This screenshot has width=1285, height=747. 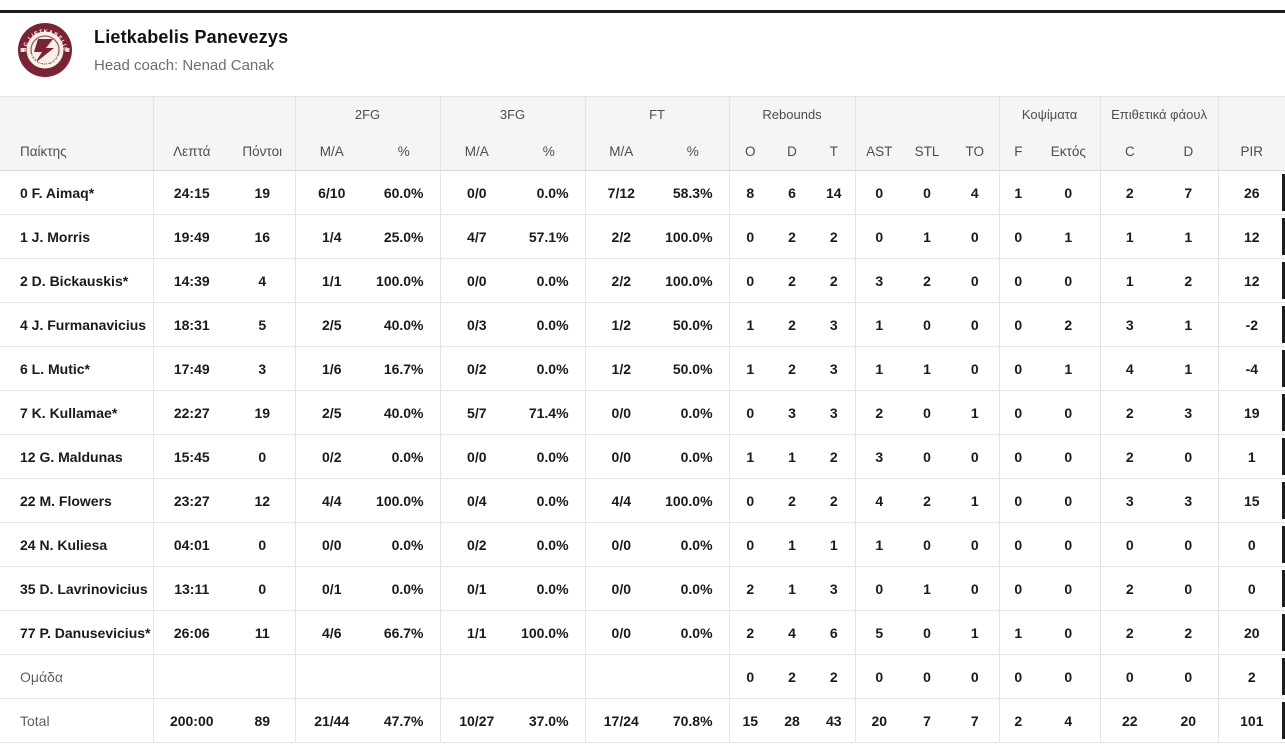 What do you see at coordinates (331, 192) in the screenshot?
I see `cell-fg2-ma: 6/10` at bounding box center [331, 192].